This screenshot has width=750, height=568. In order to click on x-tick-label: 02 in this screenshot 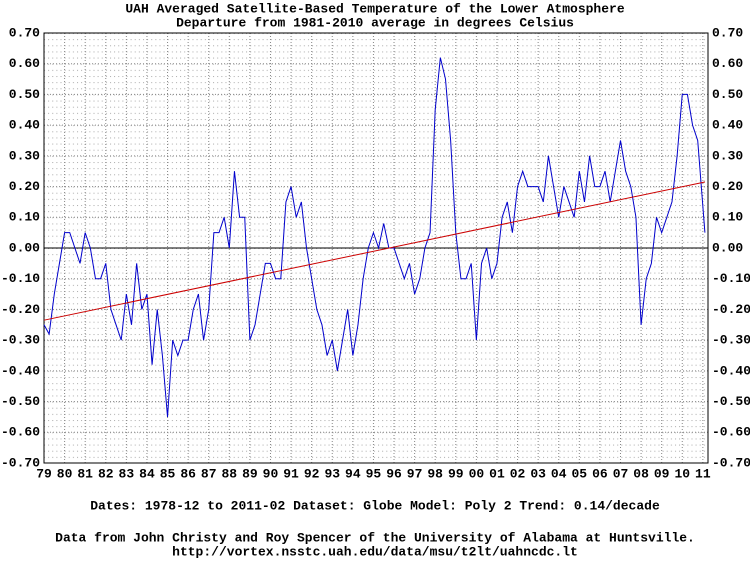, I will do `click(518, 473)`.